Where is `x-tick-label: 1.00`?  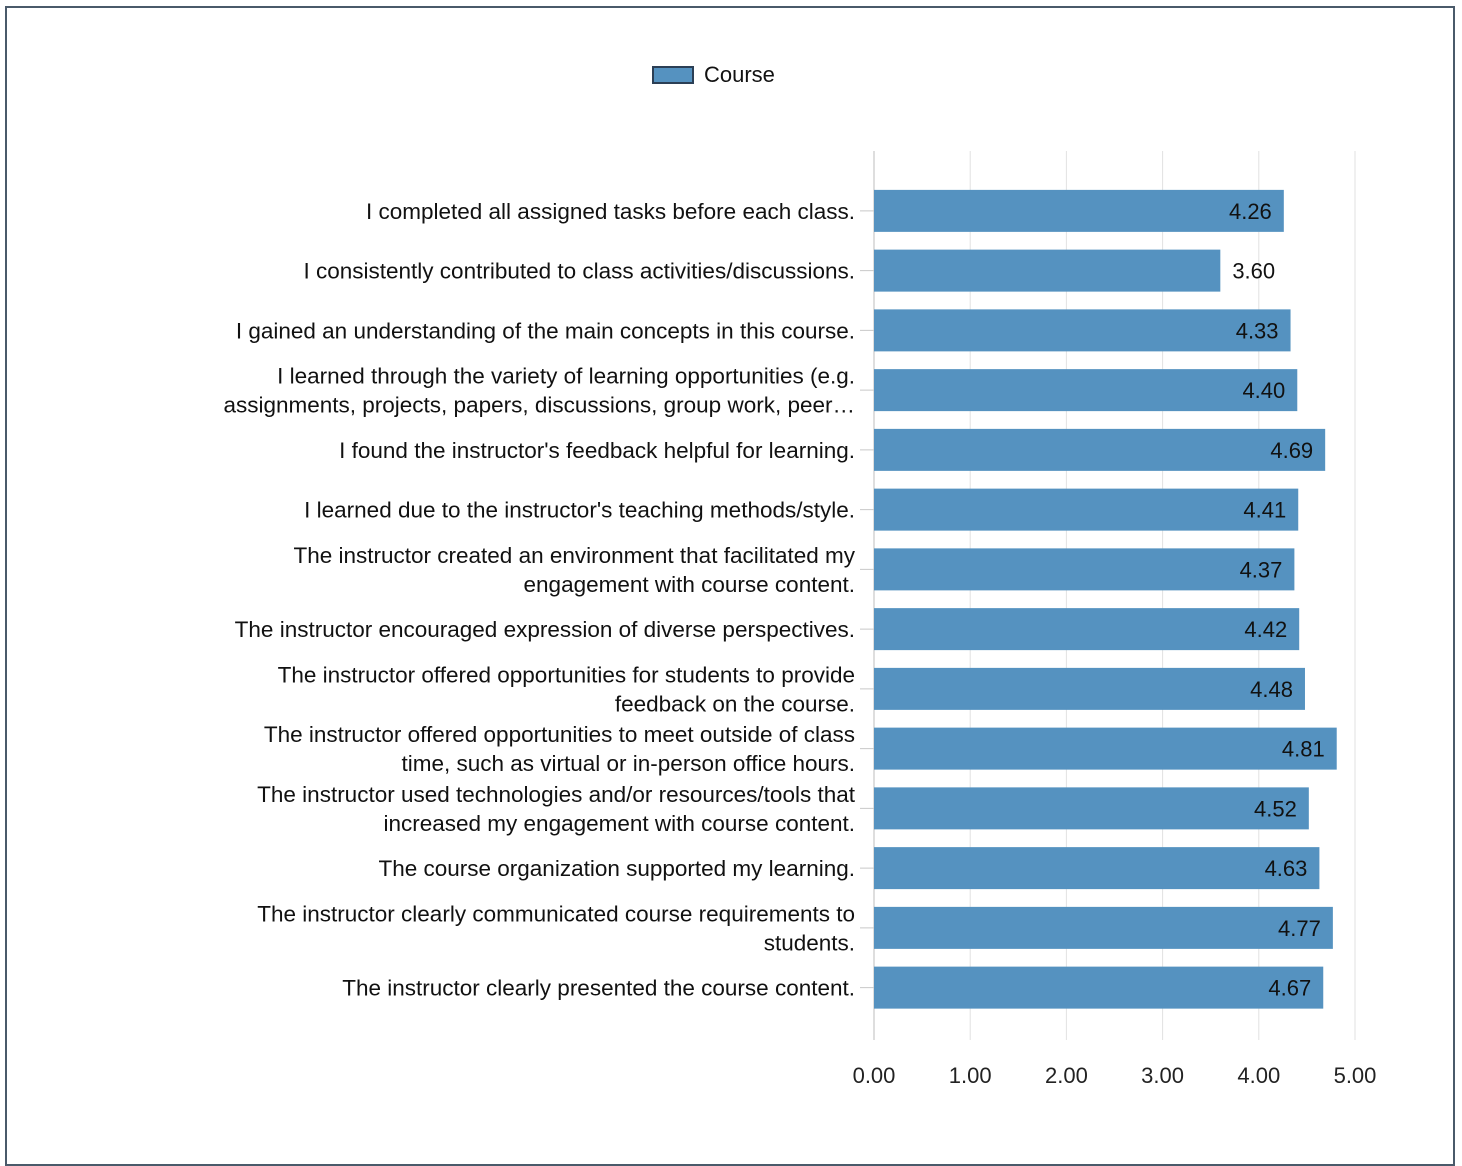 x-tick-label: 1.00 is located at coordinates (970, 1075).